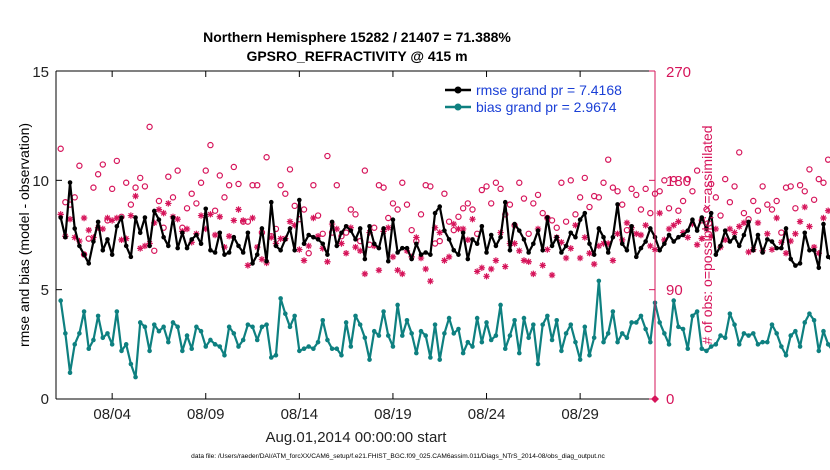 The width and height of the screenshot is (830, 470). Describe the element at coordinates (357, 437) in the screenshot. I see `x-axis-label: Aug.01,2014 00:00:00 start` at that location.